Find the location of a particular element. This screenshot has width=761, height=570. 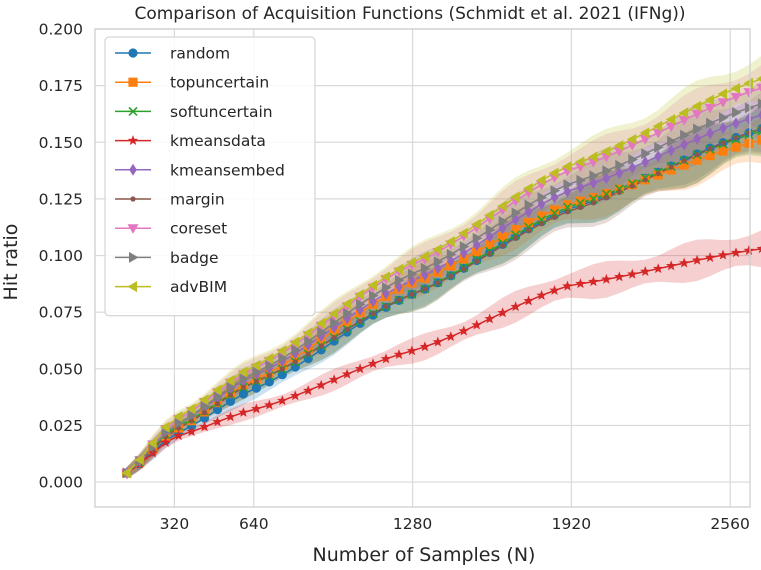

legend-label: kmeansdata is located at coordinates (218, 141).